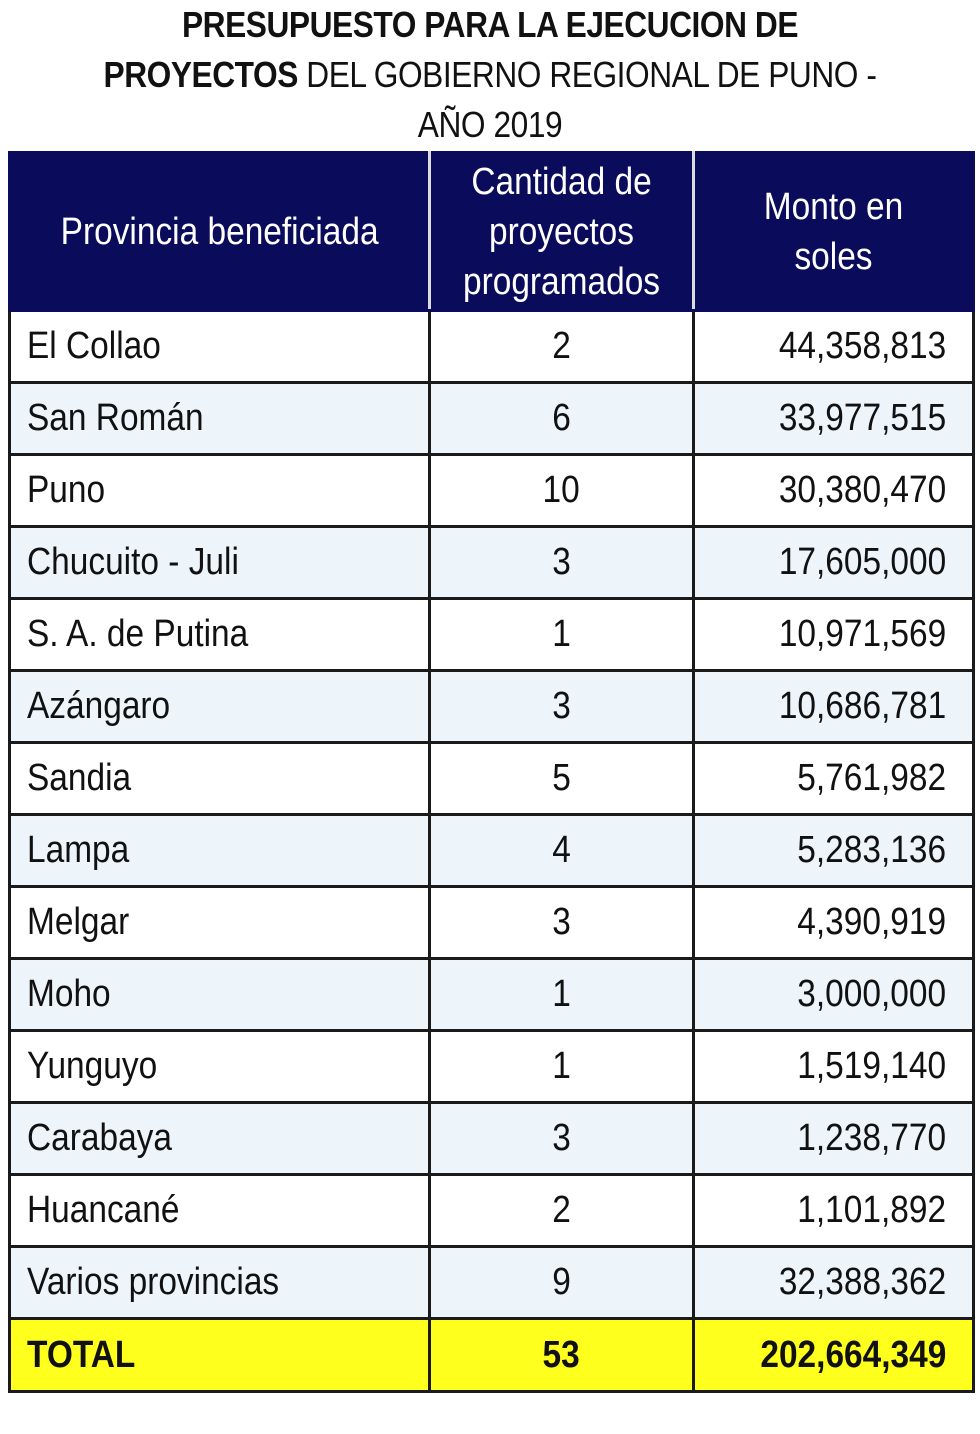 This screenshot has width=980, height=1434. Describe the element at coordinates (219, 418) in the screenshot. I see `provincia-cell: San Román` at that location.